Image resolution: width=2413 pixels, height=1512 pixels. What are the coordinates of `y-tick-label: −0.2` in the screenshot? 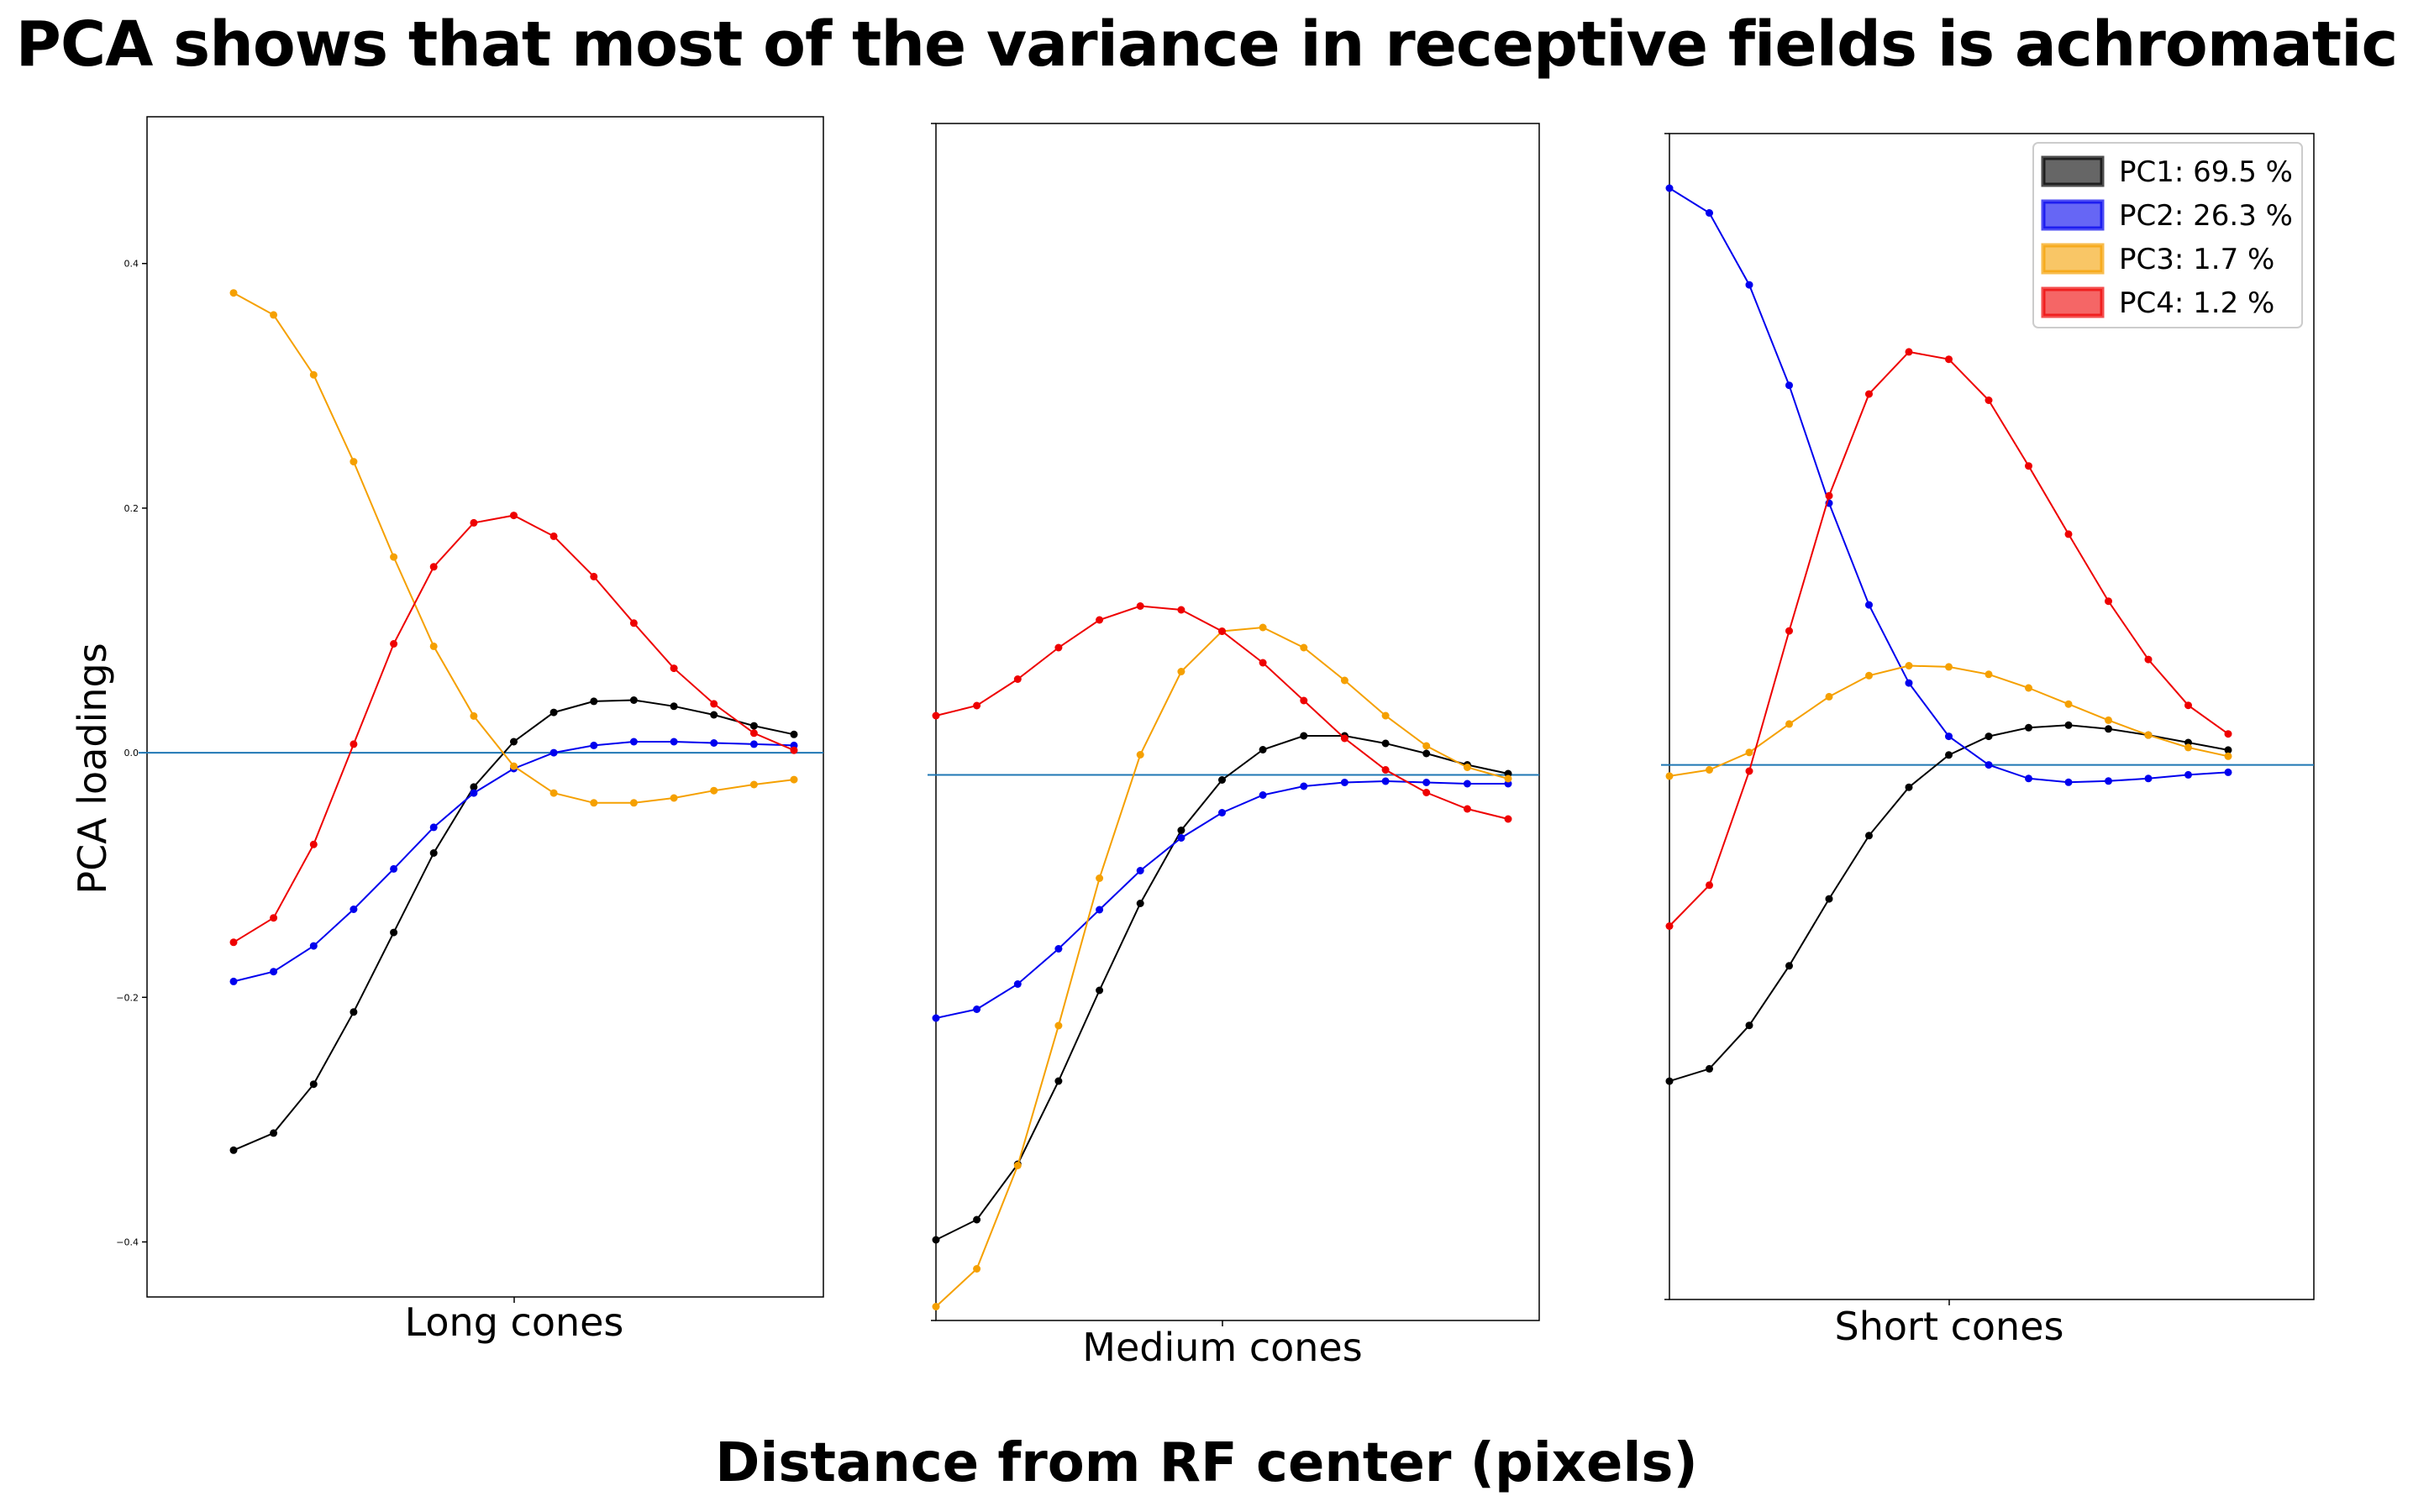 It's located at (127, 997).